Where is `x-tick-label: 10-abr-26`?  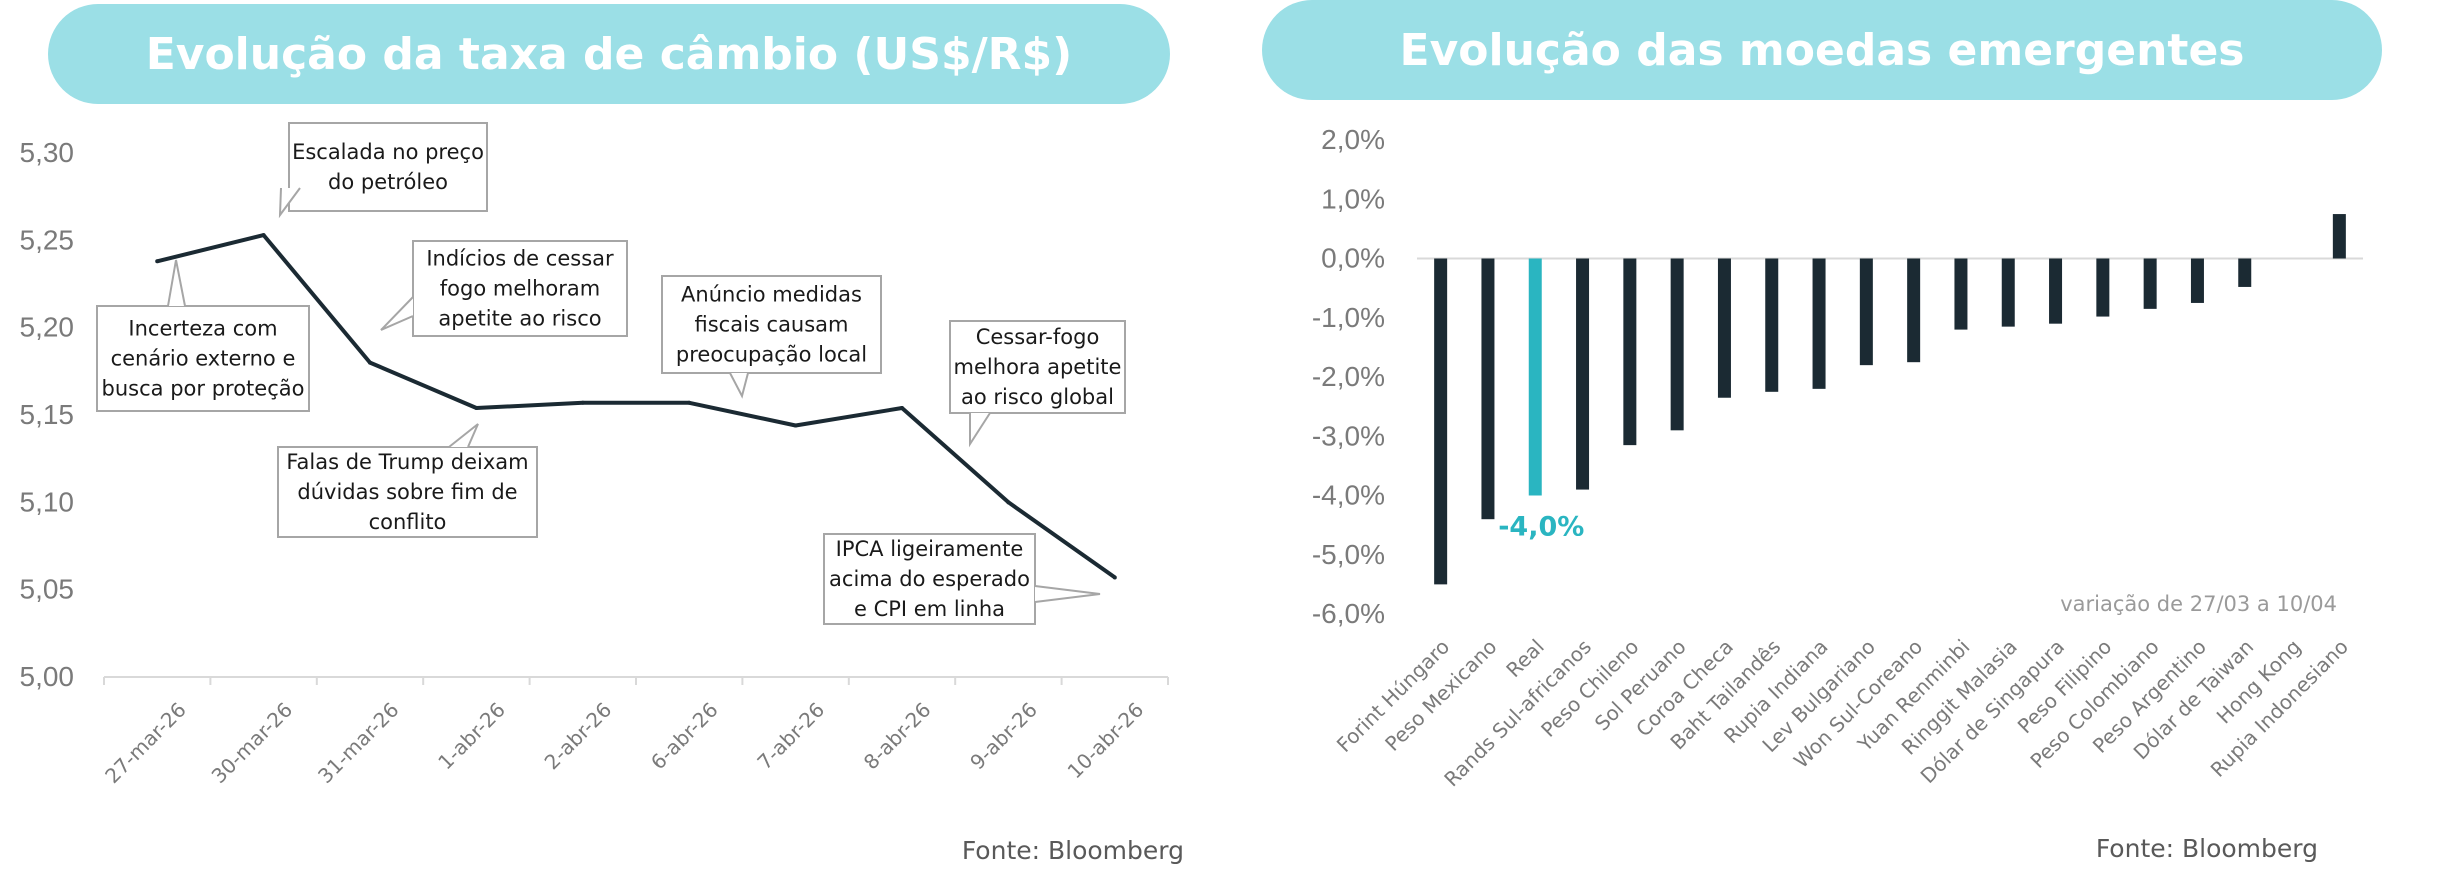 x-tick-label: 10-abr-26 is located at coordinates (1106, 741).